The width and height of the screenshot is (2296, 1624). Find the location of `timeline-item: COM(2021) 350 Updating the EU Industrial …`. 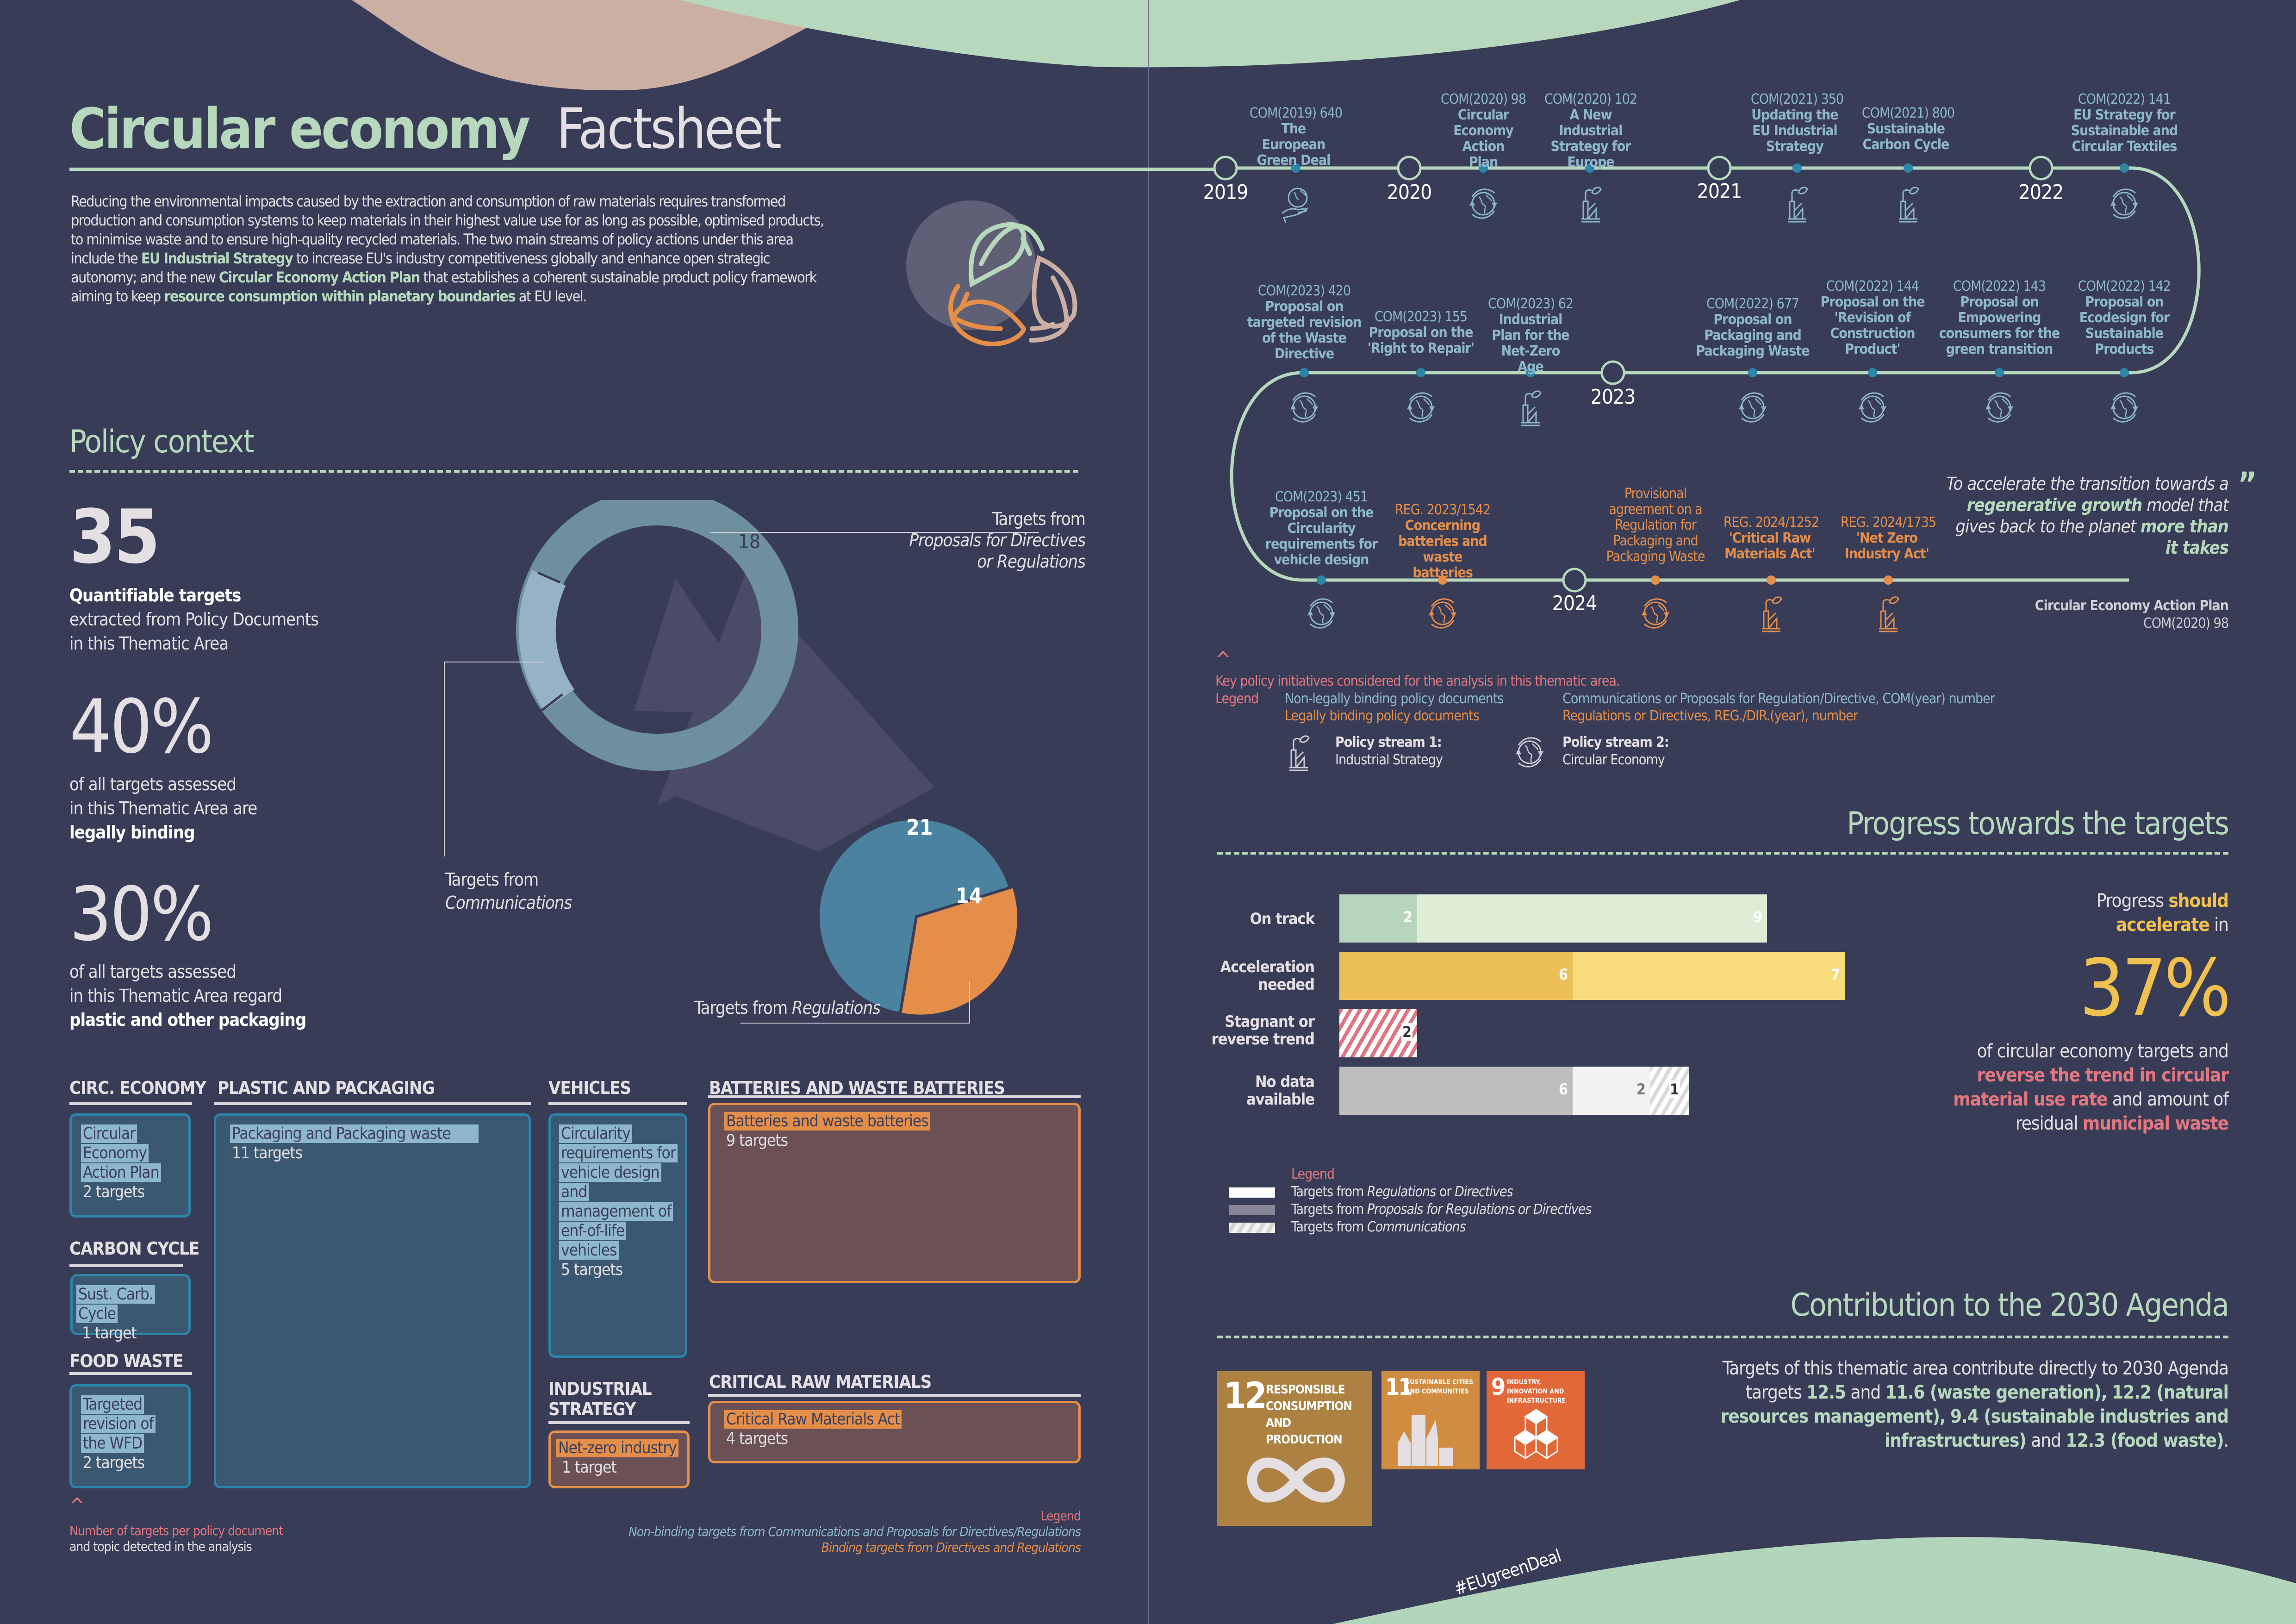

timeline-item: COM(2021) 350 Updating the EU Industrial … is located at coordinates (1797, 123).